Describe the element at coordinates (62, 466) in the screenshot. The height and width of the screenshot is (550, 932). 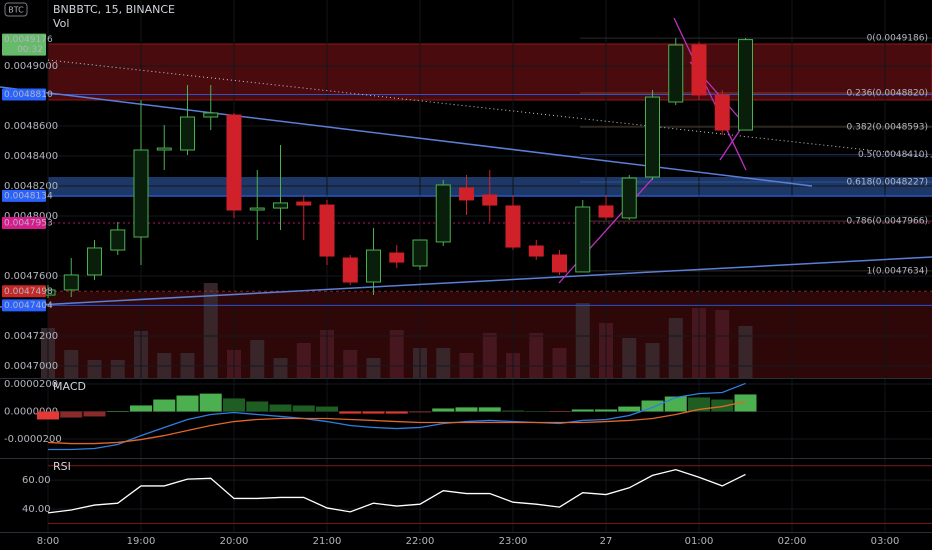
I see `rsi-title: RSI` at that location.